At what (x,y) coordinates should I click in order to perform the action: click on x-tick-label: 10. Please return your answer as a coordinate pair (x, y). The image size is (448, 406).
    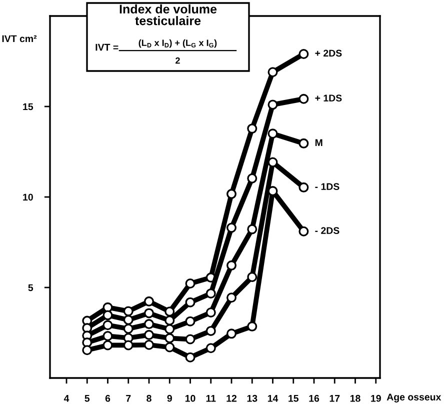
    Looking at the image, I should click on (190, 398).